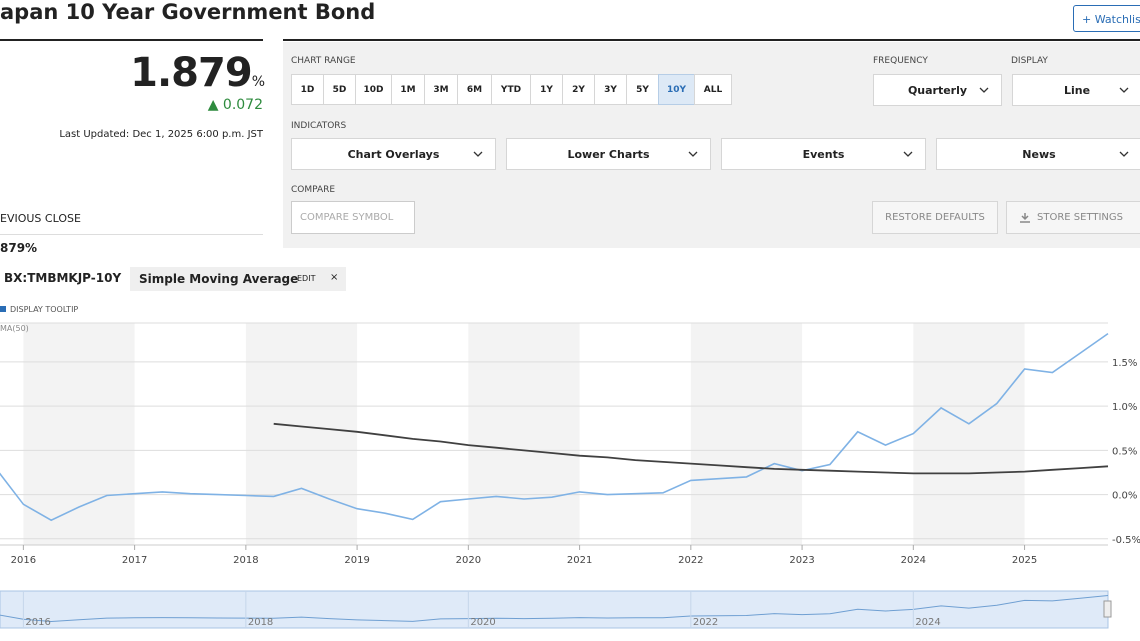 The height and width of the screenshot is (641, 1140). Describe the element at coordinates (63, 278) in the screenshot. I see `symbol: BX:TMBMKJP-10Y` at that location.